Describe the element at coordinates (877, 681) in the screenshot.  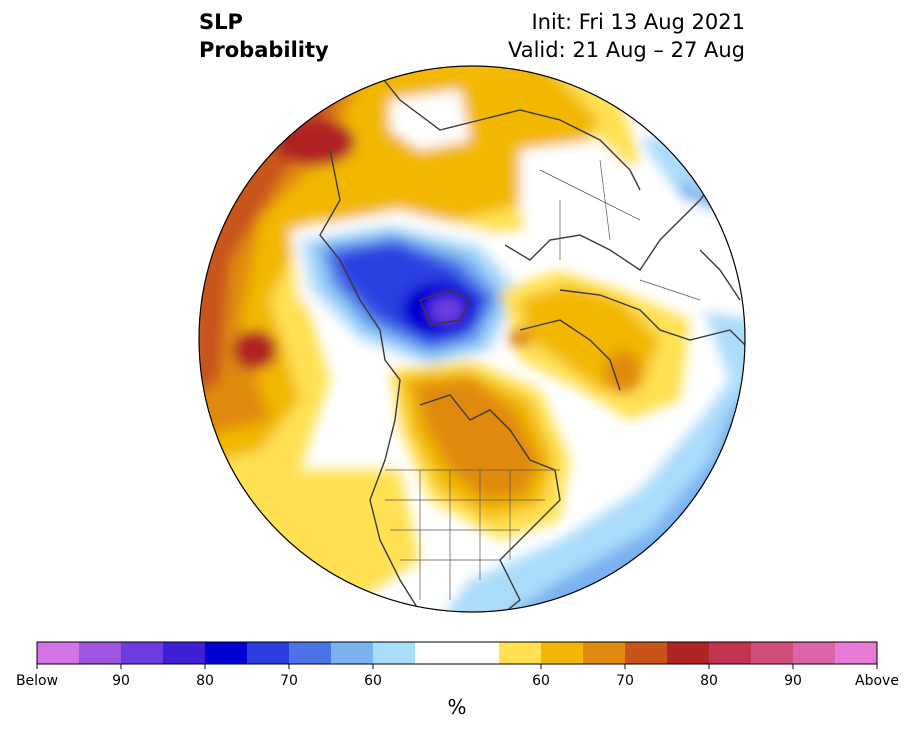
I see `colorbar-tick-label: Above` at that location.